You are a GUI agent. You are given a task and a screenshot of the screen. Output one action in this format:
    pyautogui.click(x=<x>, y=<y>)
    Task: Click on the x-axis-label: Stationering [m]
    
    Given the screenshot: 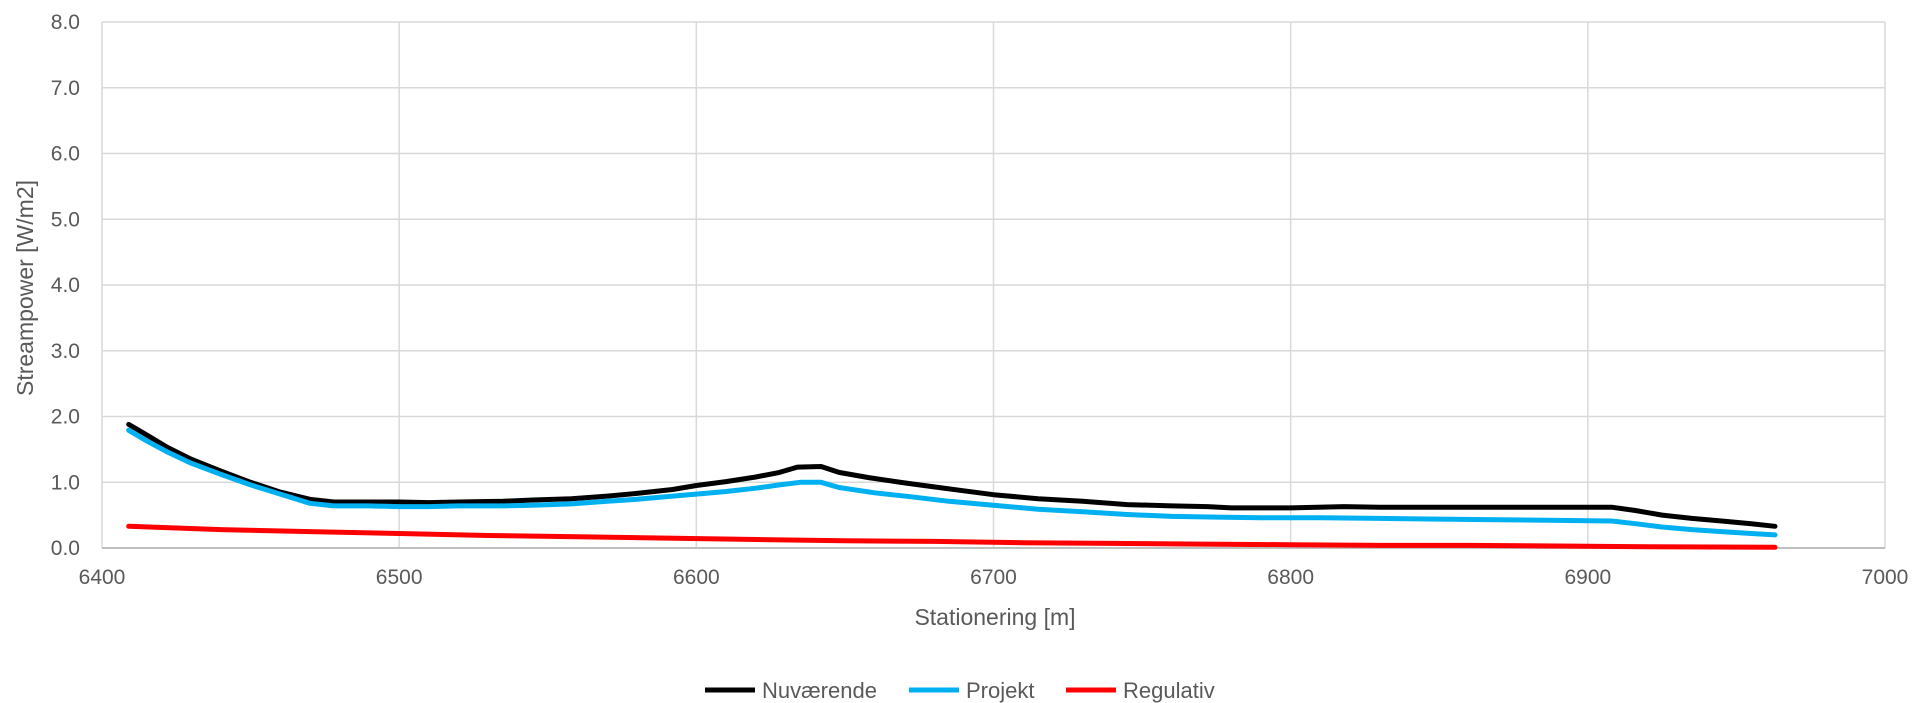 What is the action you would take?
    pyautogui.click(x=994, y=617)
    